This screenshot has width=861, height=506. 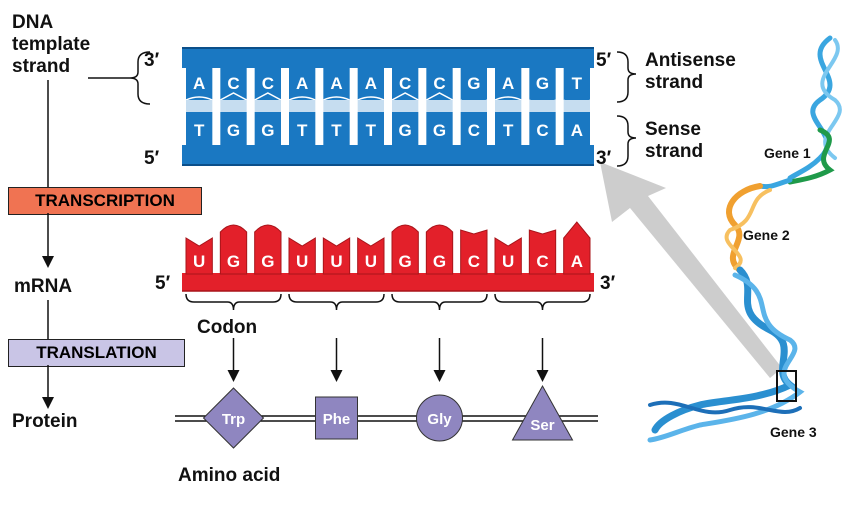 What do you see at coordinates (229, 475) in the screenshot?
I see `amino-acid-label: Amino acid` at bounding box center [229, 475].